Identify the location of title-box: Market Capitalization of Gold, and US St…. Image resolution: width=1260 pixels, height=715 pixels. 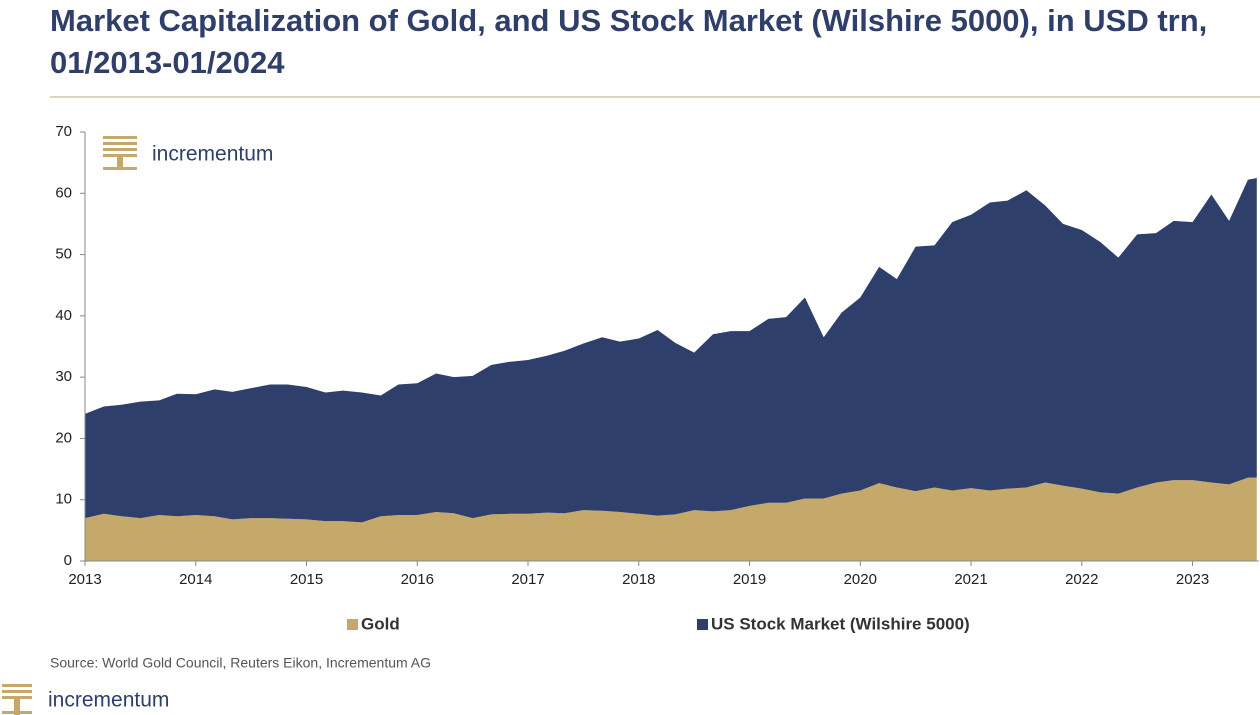
(629, 41).